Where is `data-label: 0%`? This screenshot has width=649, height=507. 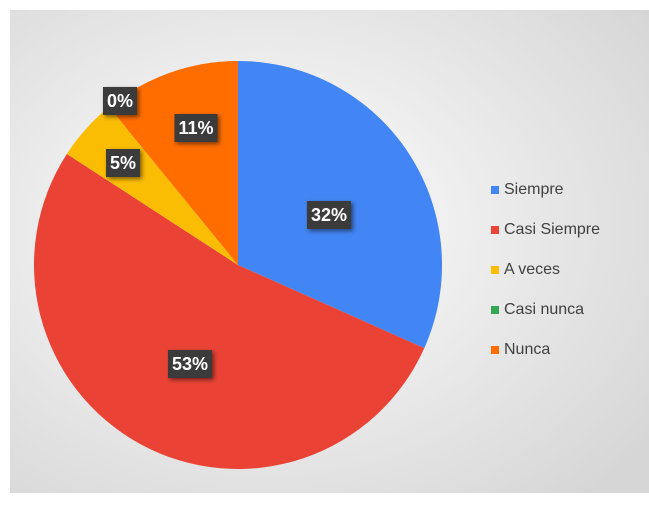 data-label: 0% is located at coordinates (120, 101).